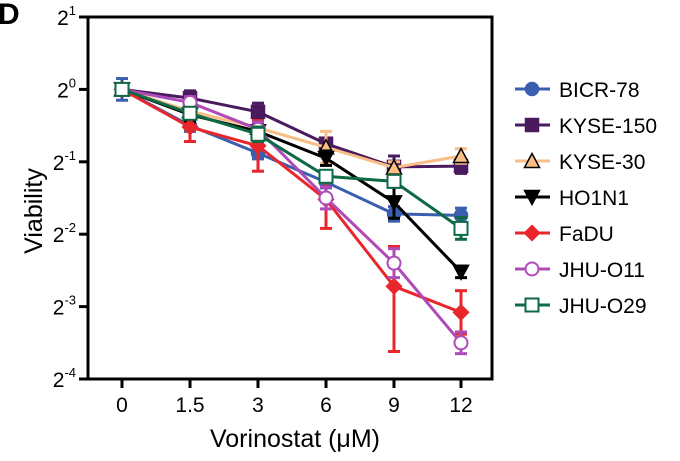 This screenshot has width=680, height=461. I want to click on x-tick-label: 3, so click(258, 405).